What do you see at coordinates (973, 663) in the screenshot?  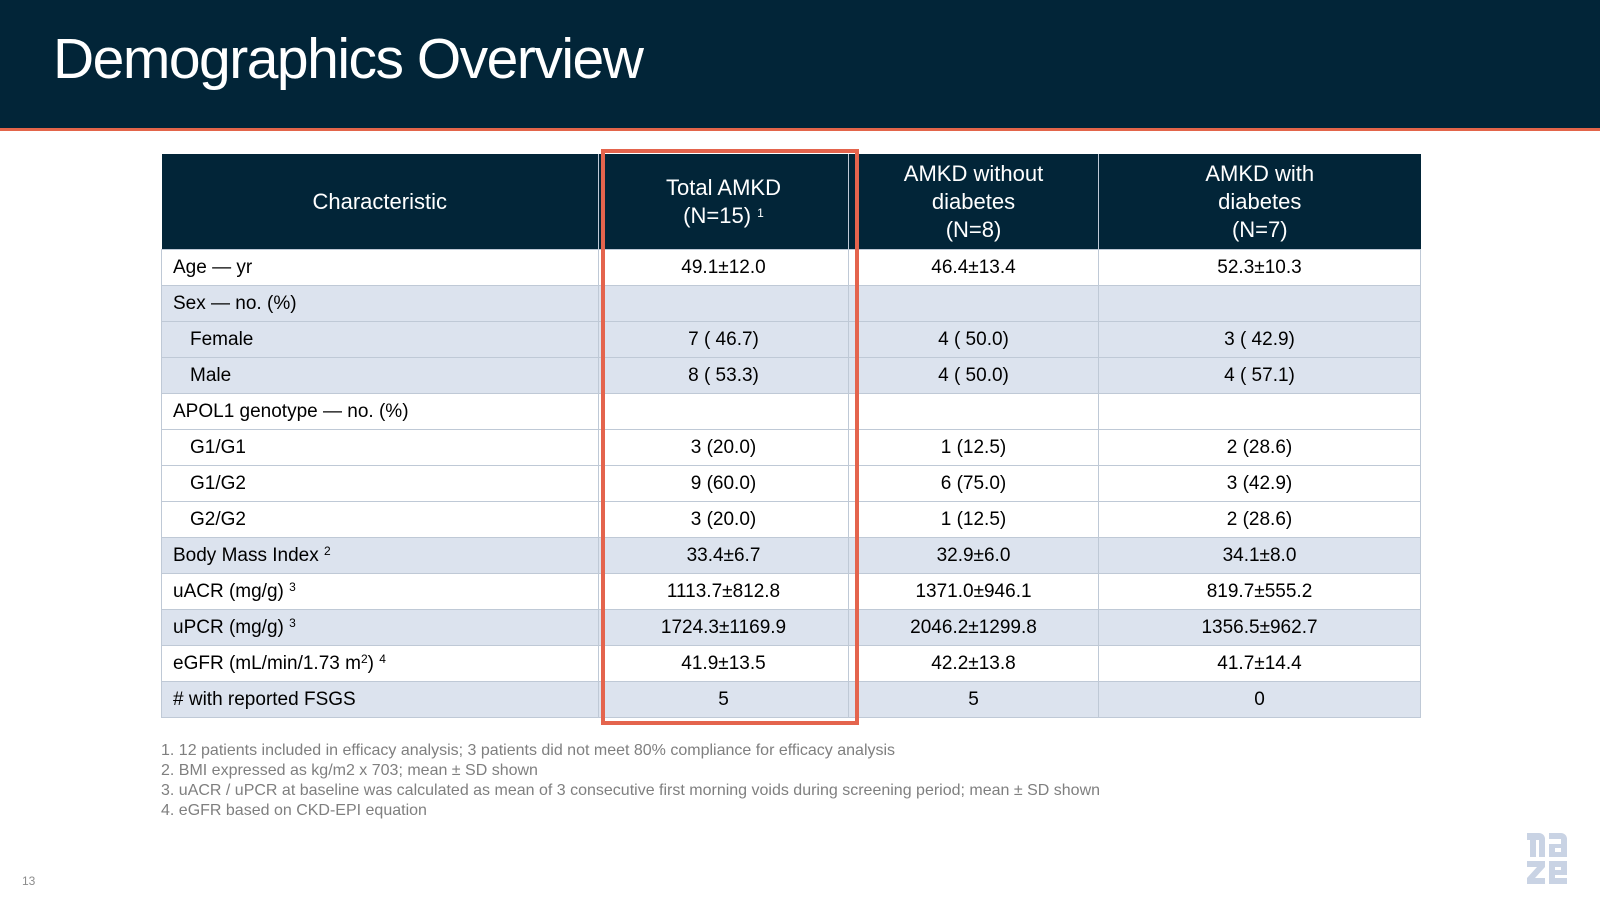 I see `table-cell: 42.2±13.8` at bounding box center [973, 663].